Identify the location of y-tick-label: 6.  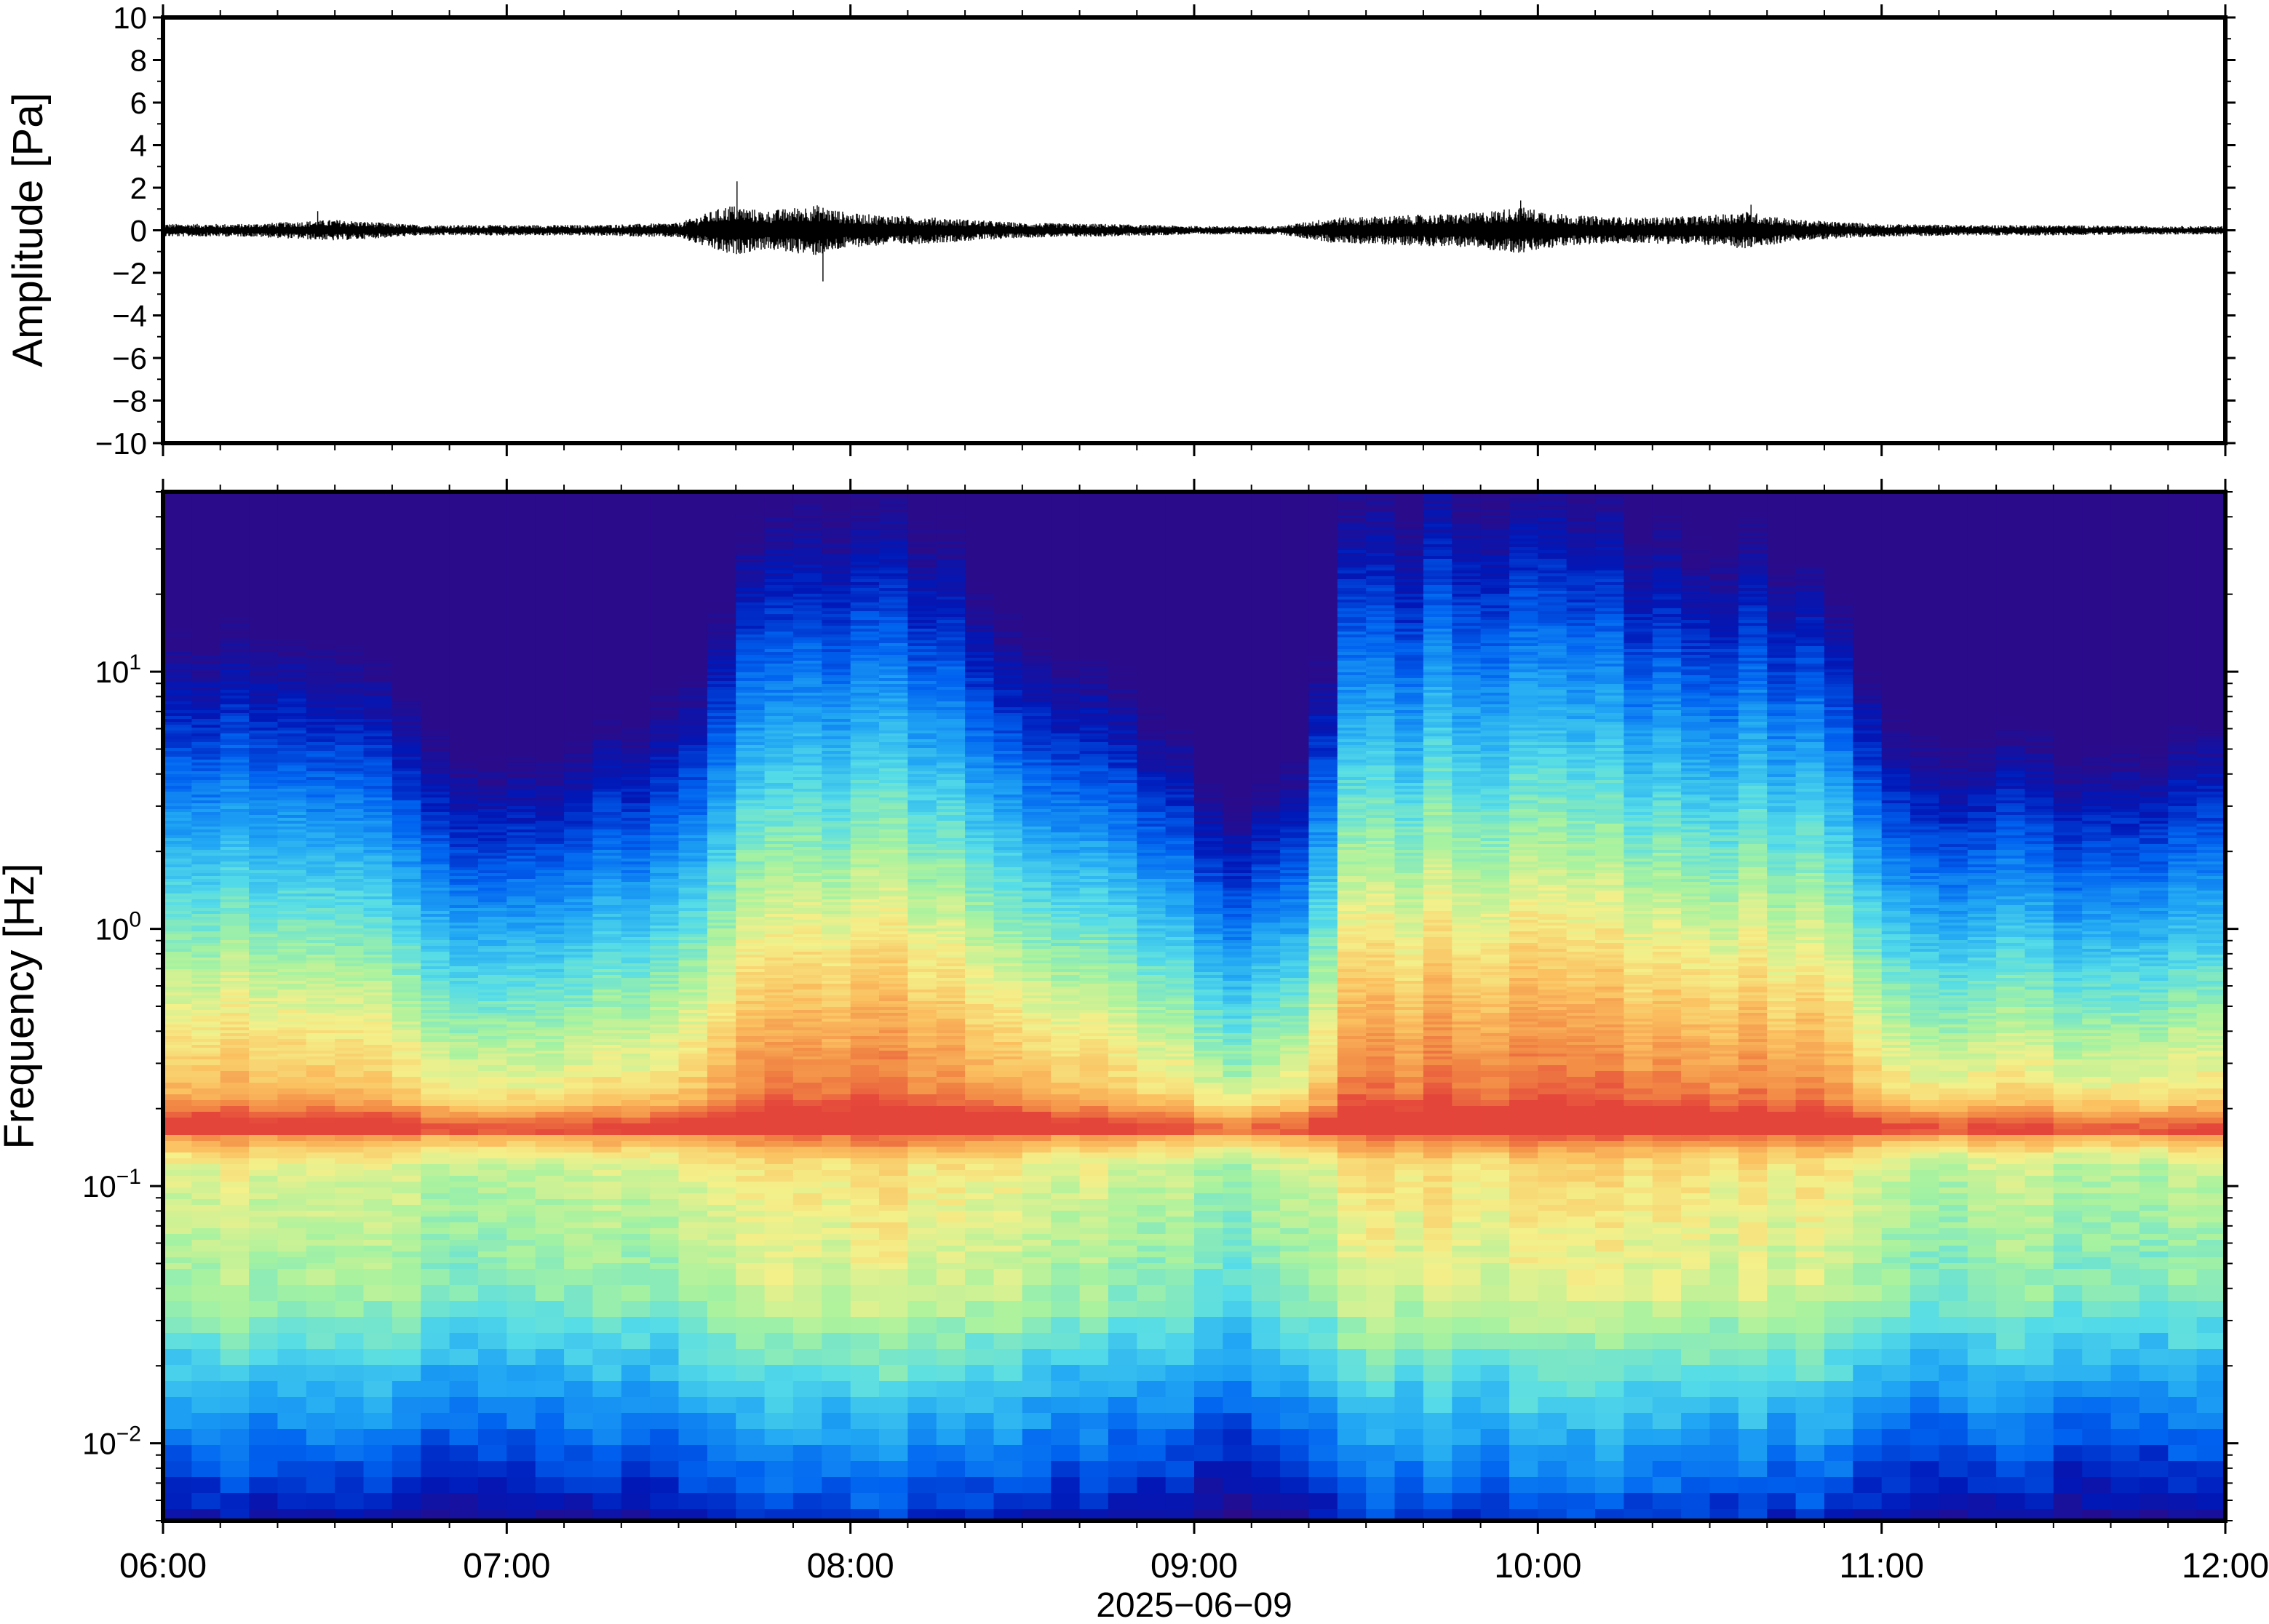
(138, 103).